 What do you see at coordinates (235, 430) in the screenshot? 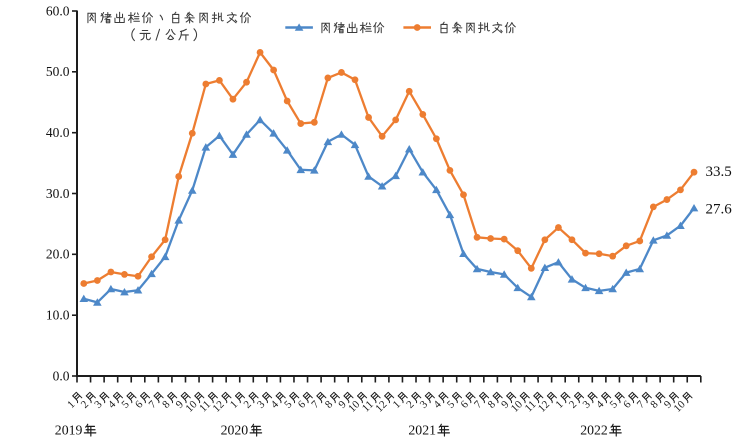
I see `svg-text: 2020` at bounding box center [235, 430].